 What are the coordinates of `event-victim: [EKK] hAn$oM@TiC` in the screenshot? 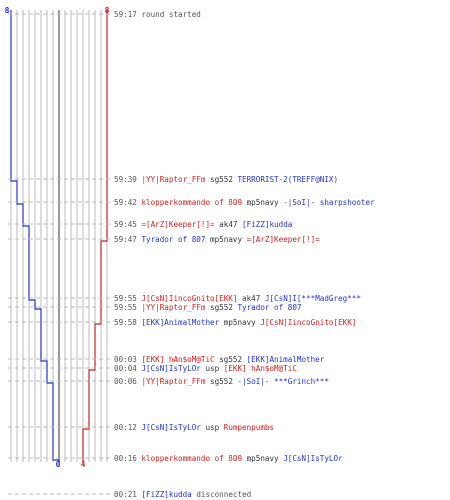 It's located at (260, 368).